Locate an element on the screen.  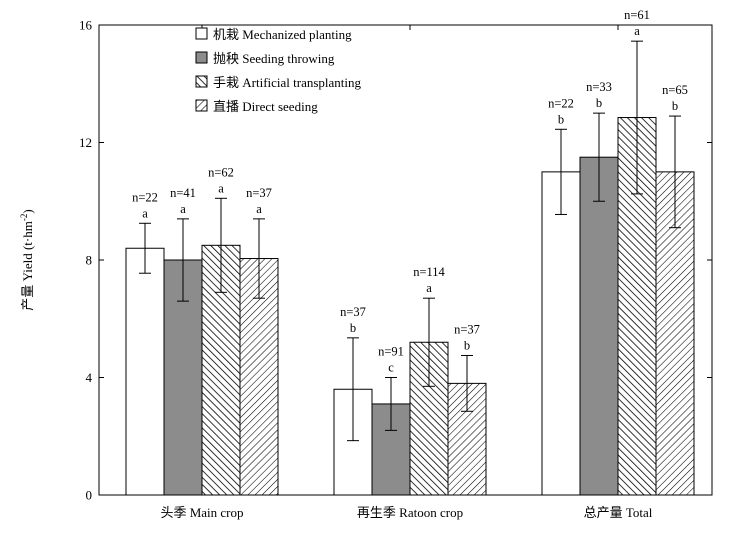
x-category-label: 总产量 Total is located at coordinates (618, 512).